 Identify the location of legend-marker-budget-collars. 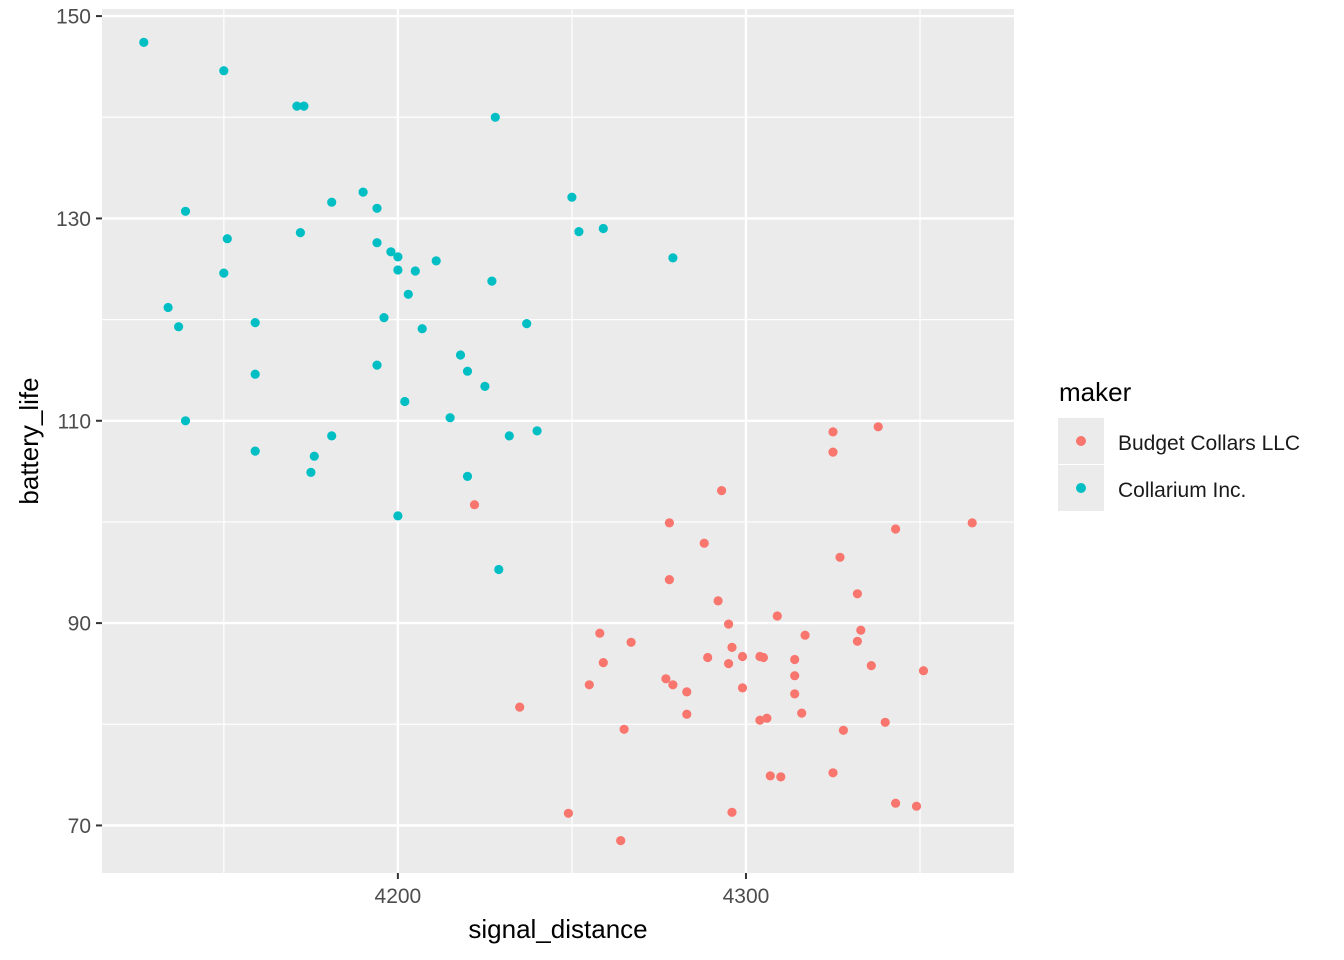
(1081, 441).